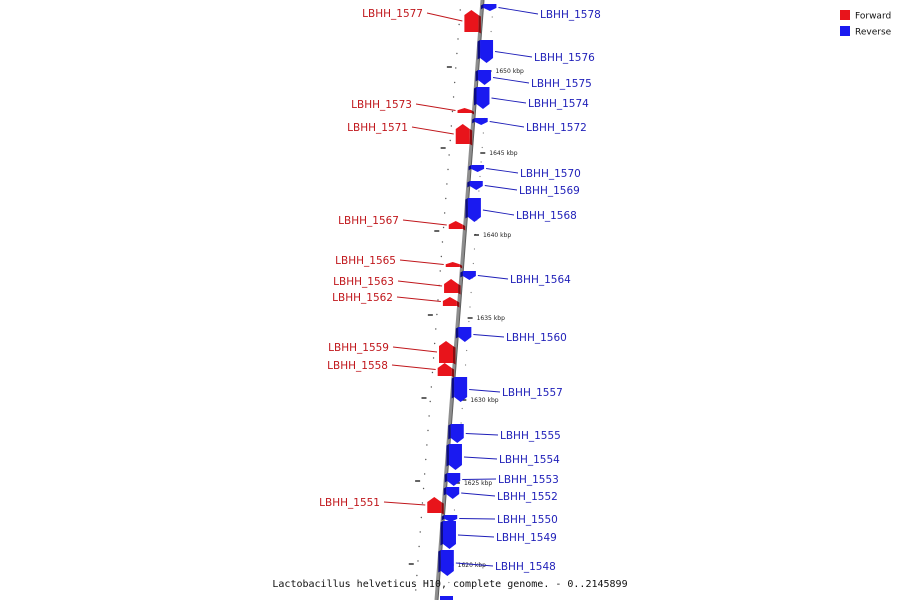 Image resolution: width=900 pixels, height=600 pixels. I want to click on gene-label: LBHH_1558, so click(357, 366).